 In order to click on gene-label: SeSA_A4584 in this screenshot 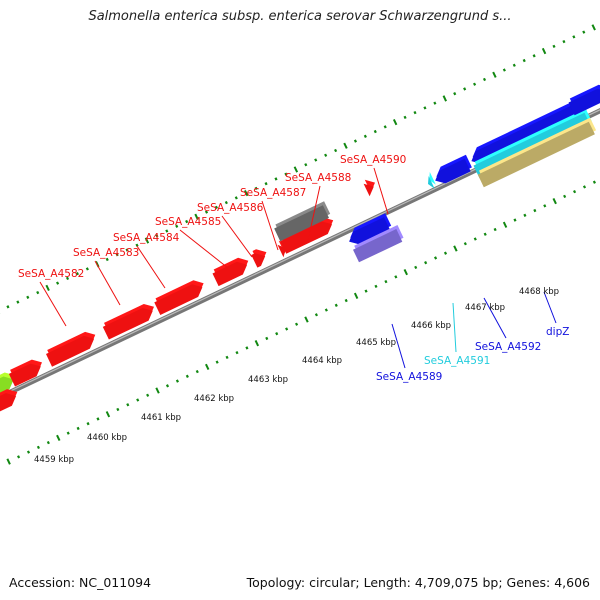, I will do `click(146, 238)`.